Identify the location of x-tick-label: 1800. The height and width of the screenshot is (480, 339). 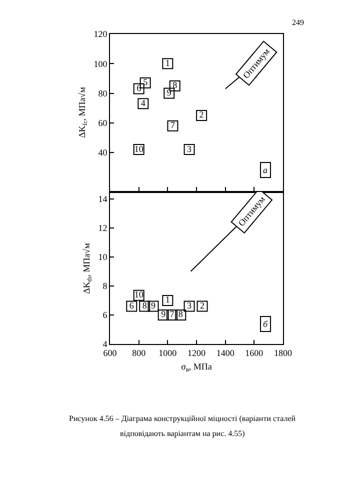
(283, 353).